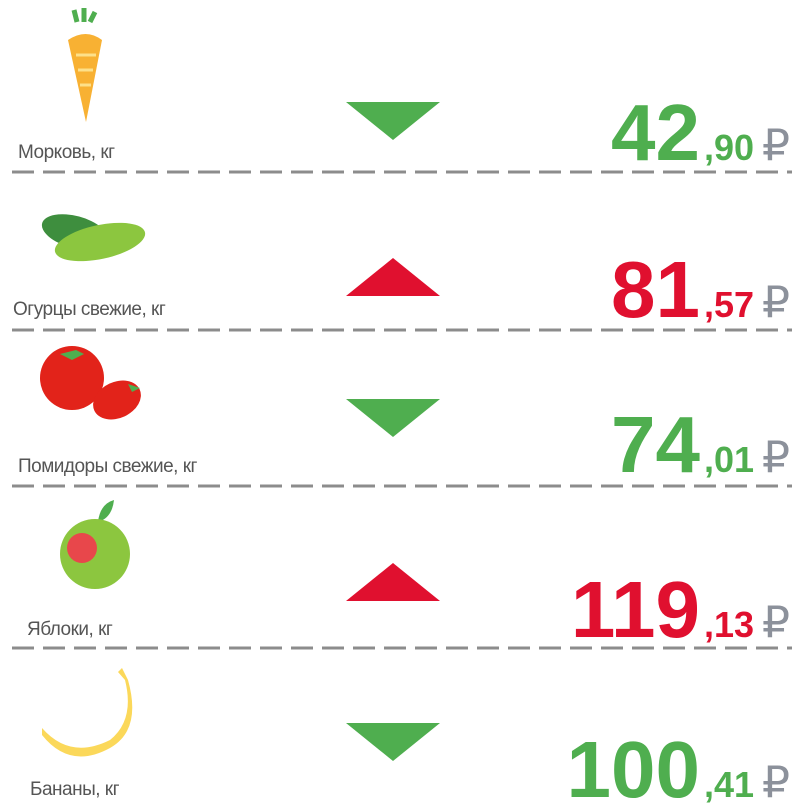  What do you see at coordinates (655, 132) in the screenshot?
I see `price-integer: 42` at bounding box center [655, 132].